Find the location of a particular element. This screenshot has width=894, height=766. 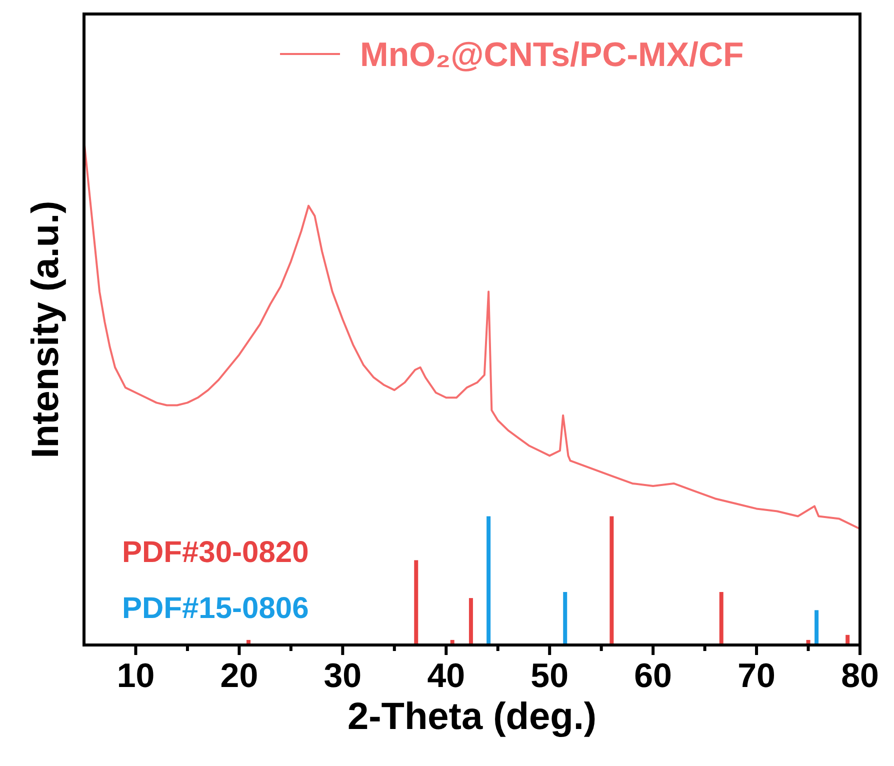

text: PDF#30-0820 is located at coordinates (215, 552).